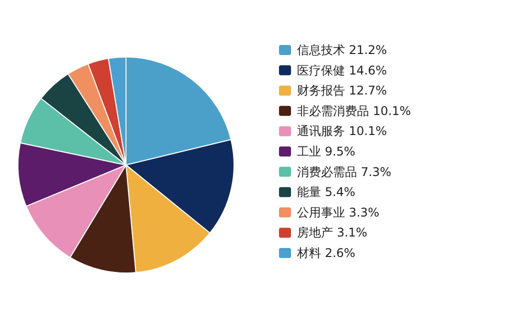 The width and height of the screenshot is (530, 322). I want to click on legend-label: 能量 5.4%, so click(326, 192).